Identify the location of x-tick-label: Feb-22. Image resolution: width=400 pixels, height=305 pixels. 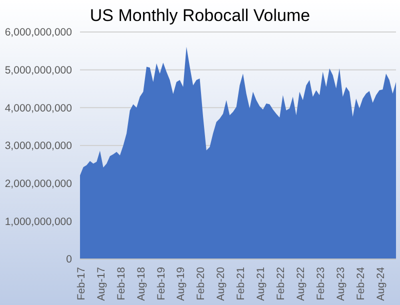
(281, 283).